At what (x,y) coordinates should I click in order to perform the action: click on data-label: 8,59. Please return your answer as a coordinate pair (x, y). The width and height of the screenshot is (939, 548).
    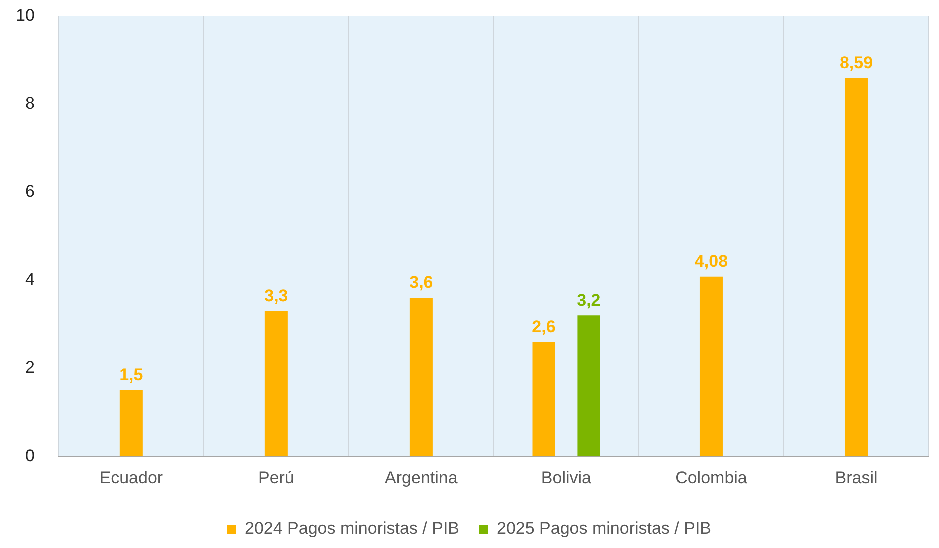
    Looking at the image, I should click on (857, 62).